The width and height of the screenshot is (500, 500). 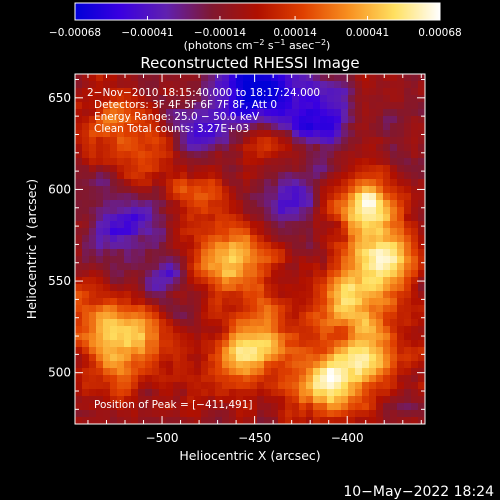 I want to click on annotation-clean-counts: Clean Total counts: 3.27E+03, so click(x=171, y=129).